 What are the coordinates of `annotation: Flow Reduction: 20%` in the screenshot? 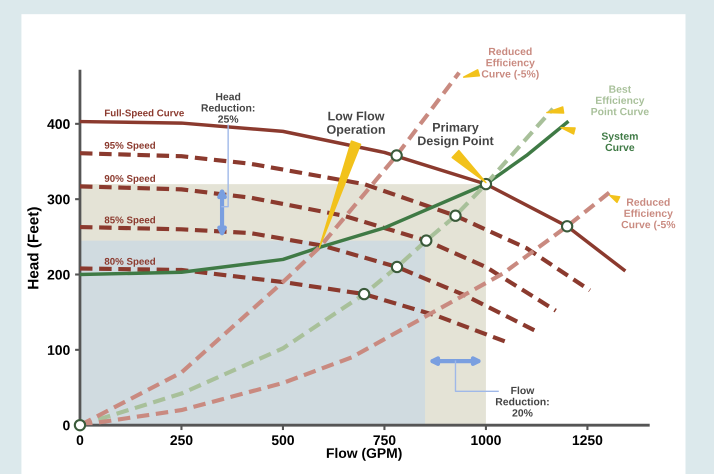 It's located at (522, 401).